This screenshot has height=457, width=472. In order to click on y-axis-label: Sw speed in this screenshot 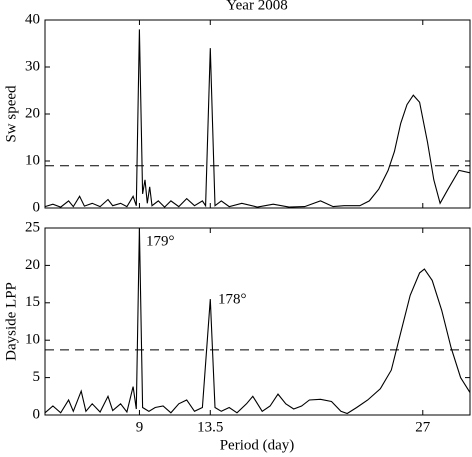, I will do `click(11, 114)`.